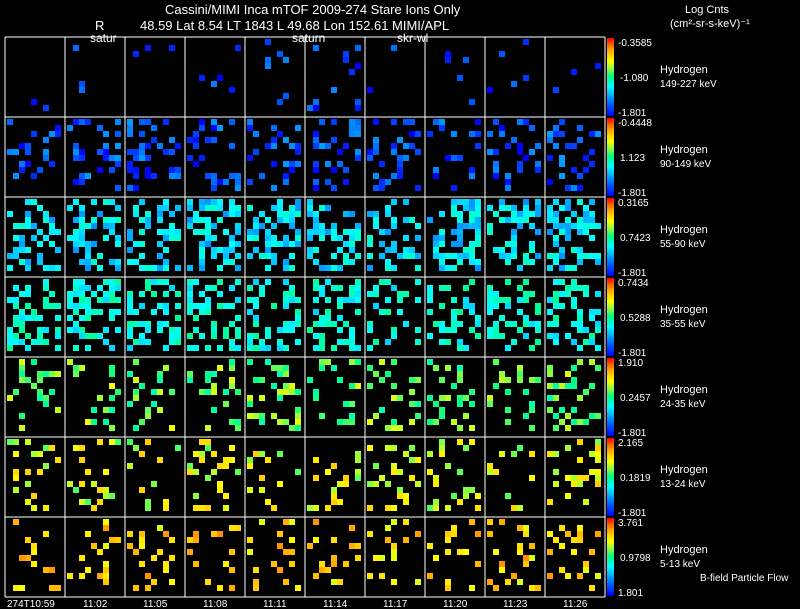 The width and height of the screenshot is (800, 609). I want to click on colorbar-mid-label: 0.2457, so click(635, 398).